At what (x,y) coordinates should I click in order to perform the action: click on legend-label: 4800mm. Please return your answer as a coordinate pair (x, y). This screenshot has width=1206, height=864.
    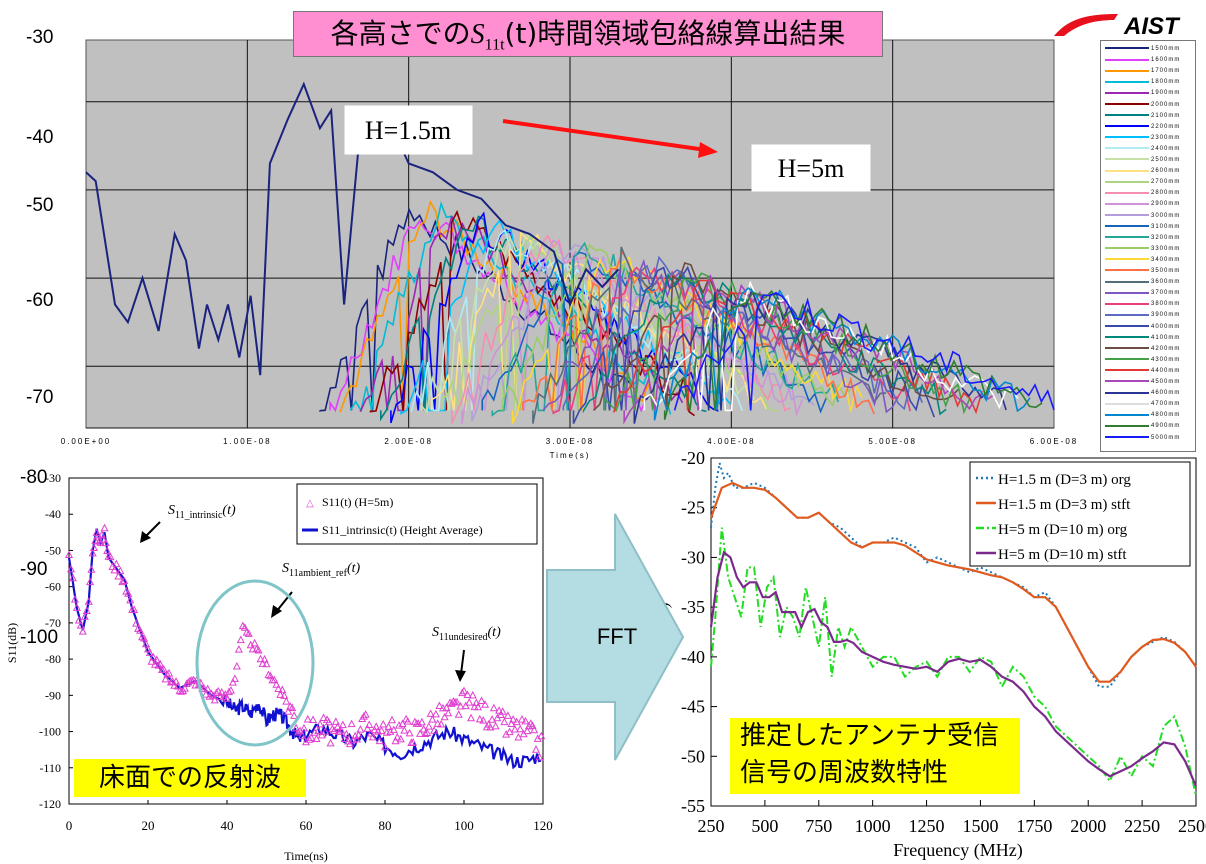
    Looking at the image, I should click on (1166, 415).